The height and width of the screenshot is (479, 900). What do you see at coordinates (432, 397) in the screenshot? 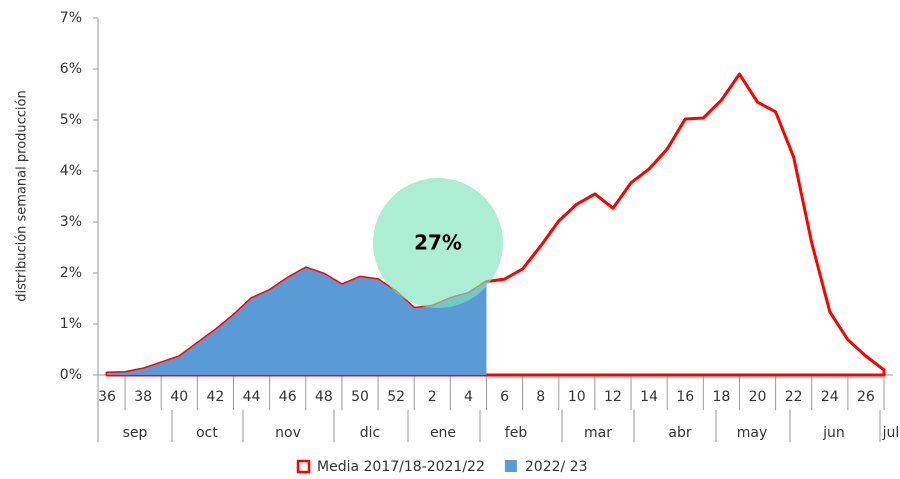
I see `x-tick-label: 2` at bounding box center [432, 397].